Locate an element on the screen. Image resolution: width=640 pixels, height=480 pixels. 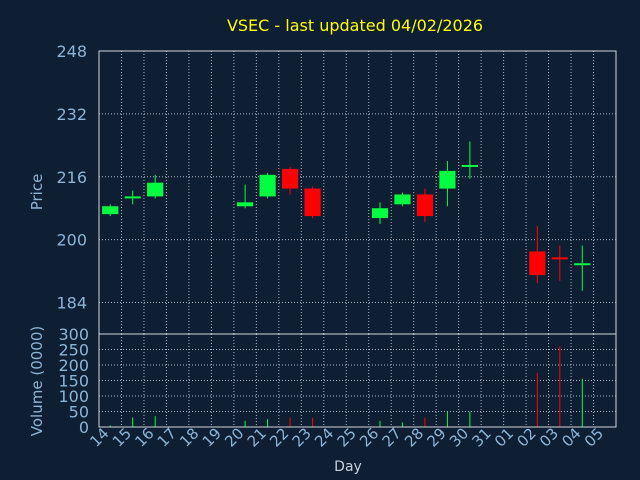
price-y-tick-label: 200 is located at coordinates (71, 240).